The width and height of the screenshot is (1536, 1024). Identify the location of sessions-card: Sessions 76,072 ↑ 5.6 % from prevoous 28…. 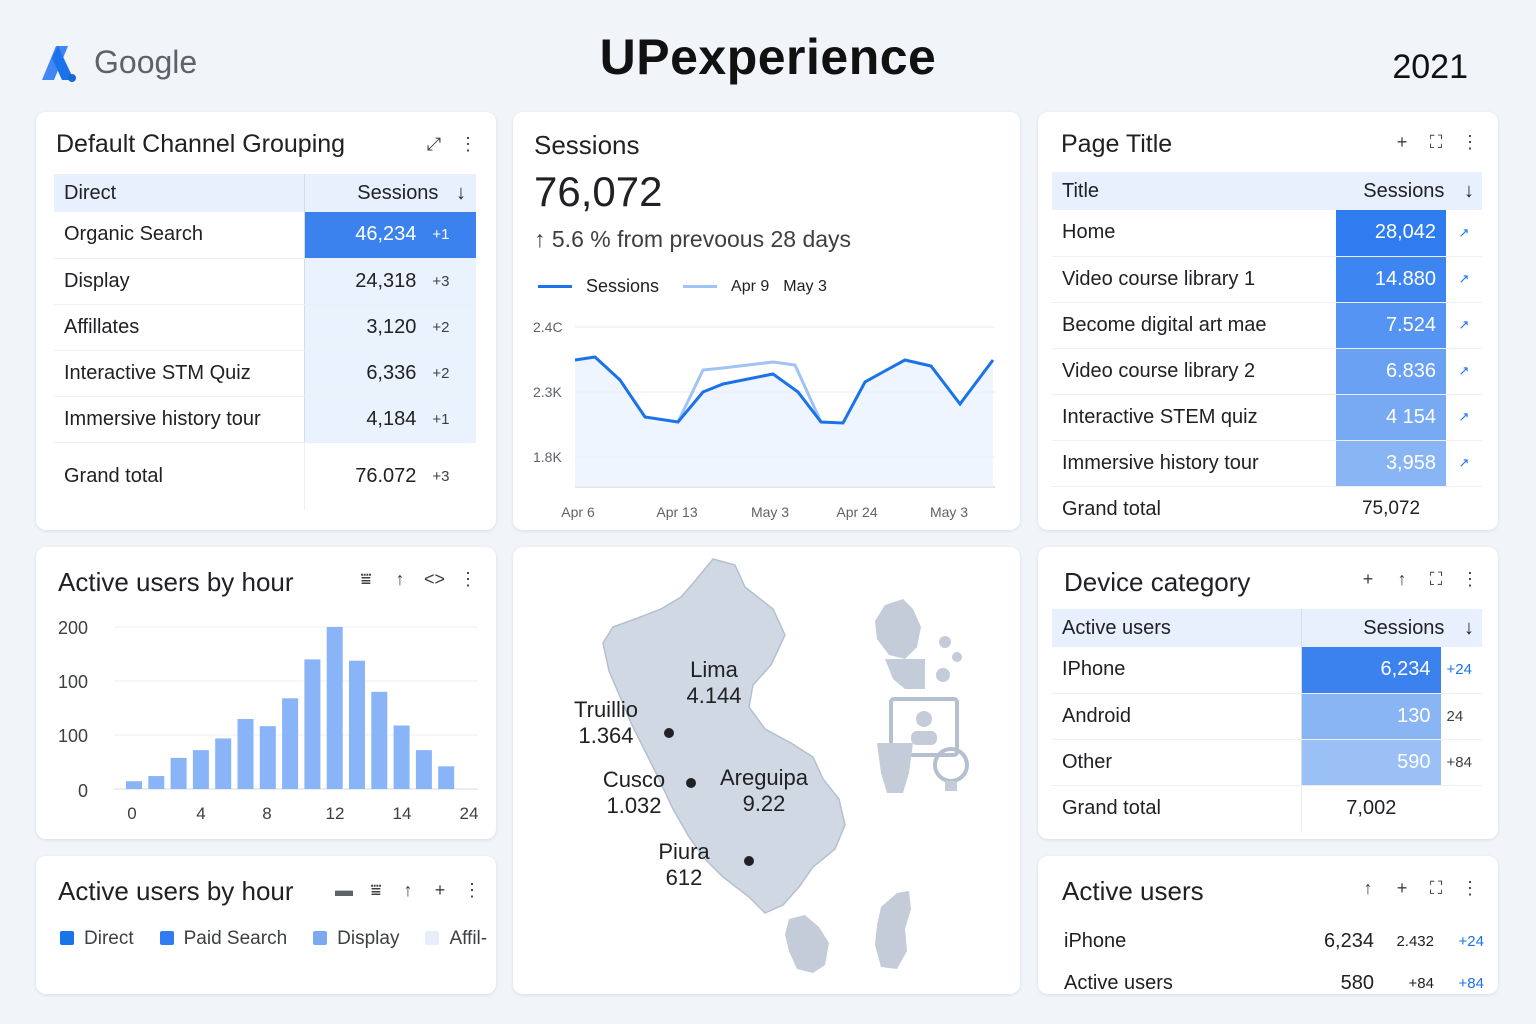
(766, 321).